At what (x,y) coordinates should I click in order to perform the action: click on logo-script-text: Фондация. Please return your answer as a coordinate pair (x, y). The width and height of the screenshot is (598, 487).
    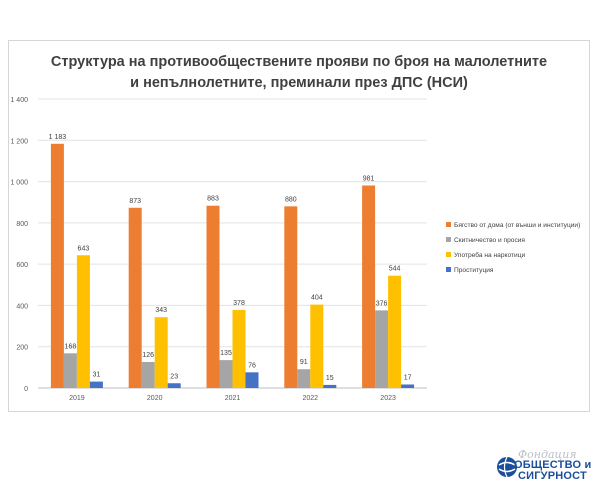
    Looking at the image, I should click on (547, 454).